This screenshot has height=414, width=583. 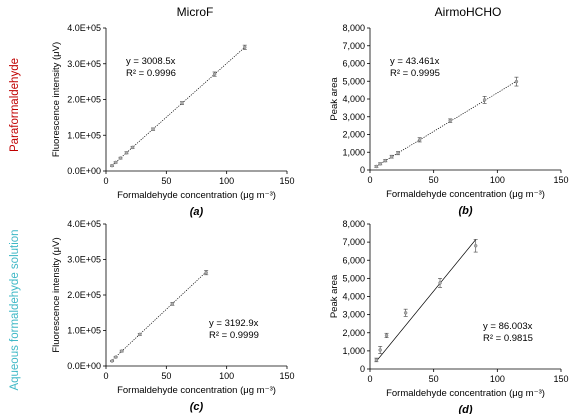 I want to click on r-squared-label: R² = 0.9996, so click(x=151, y=73).